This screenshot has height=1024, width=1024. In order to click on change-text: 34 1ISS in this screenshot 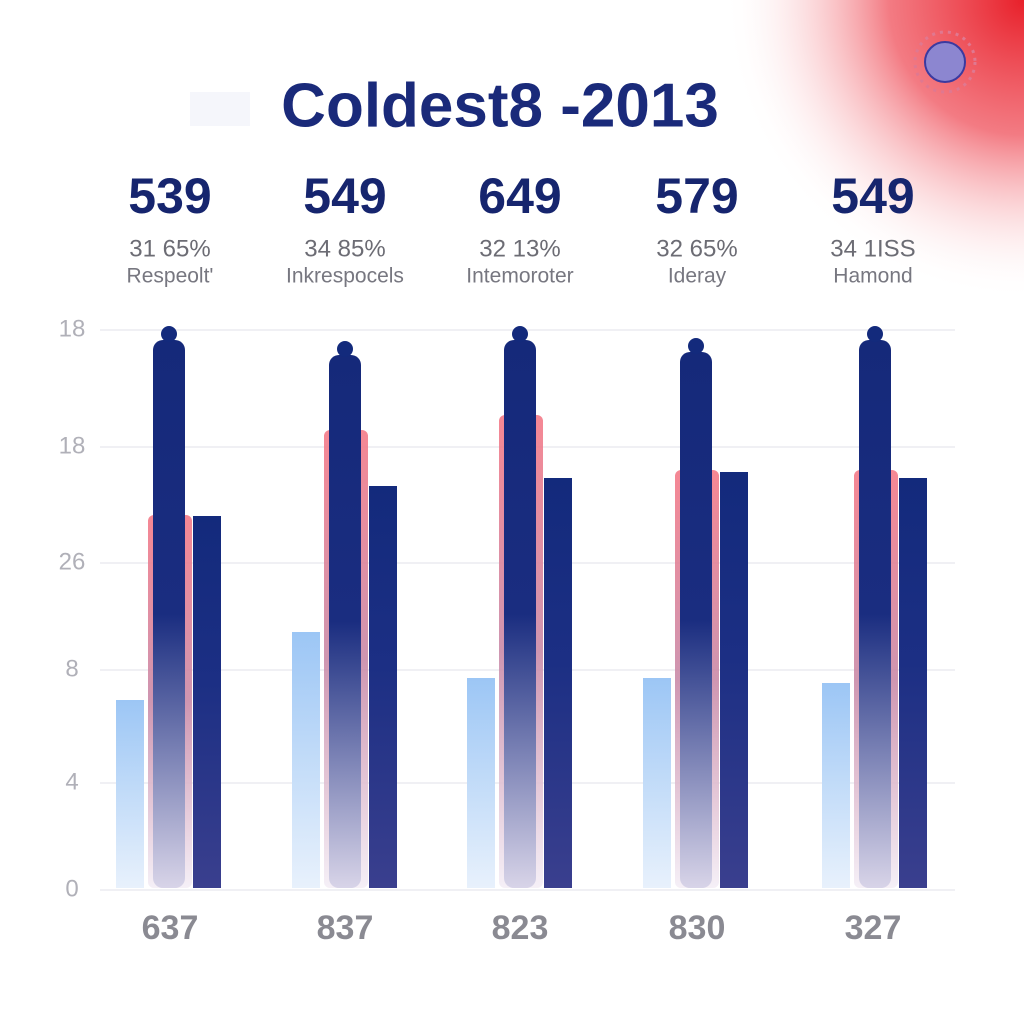, I will do `click(872, 248)`.